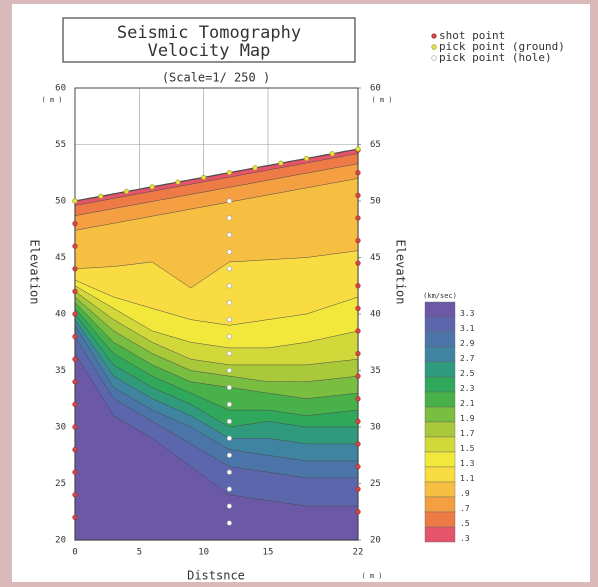 The width and height of the screenshot is (598, 587). I want to click on y-tick-label: 55, so click(60, 145).